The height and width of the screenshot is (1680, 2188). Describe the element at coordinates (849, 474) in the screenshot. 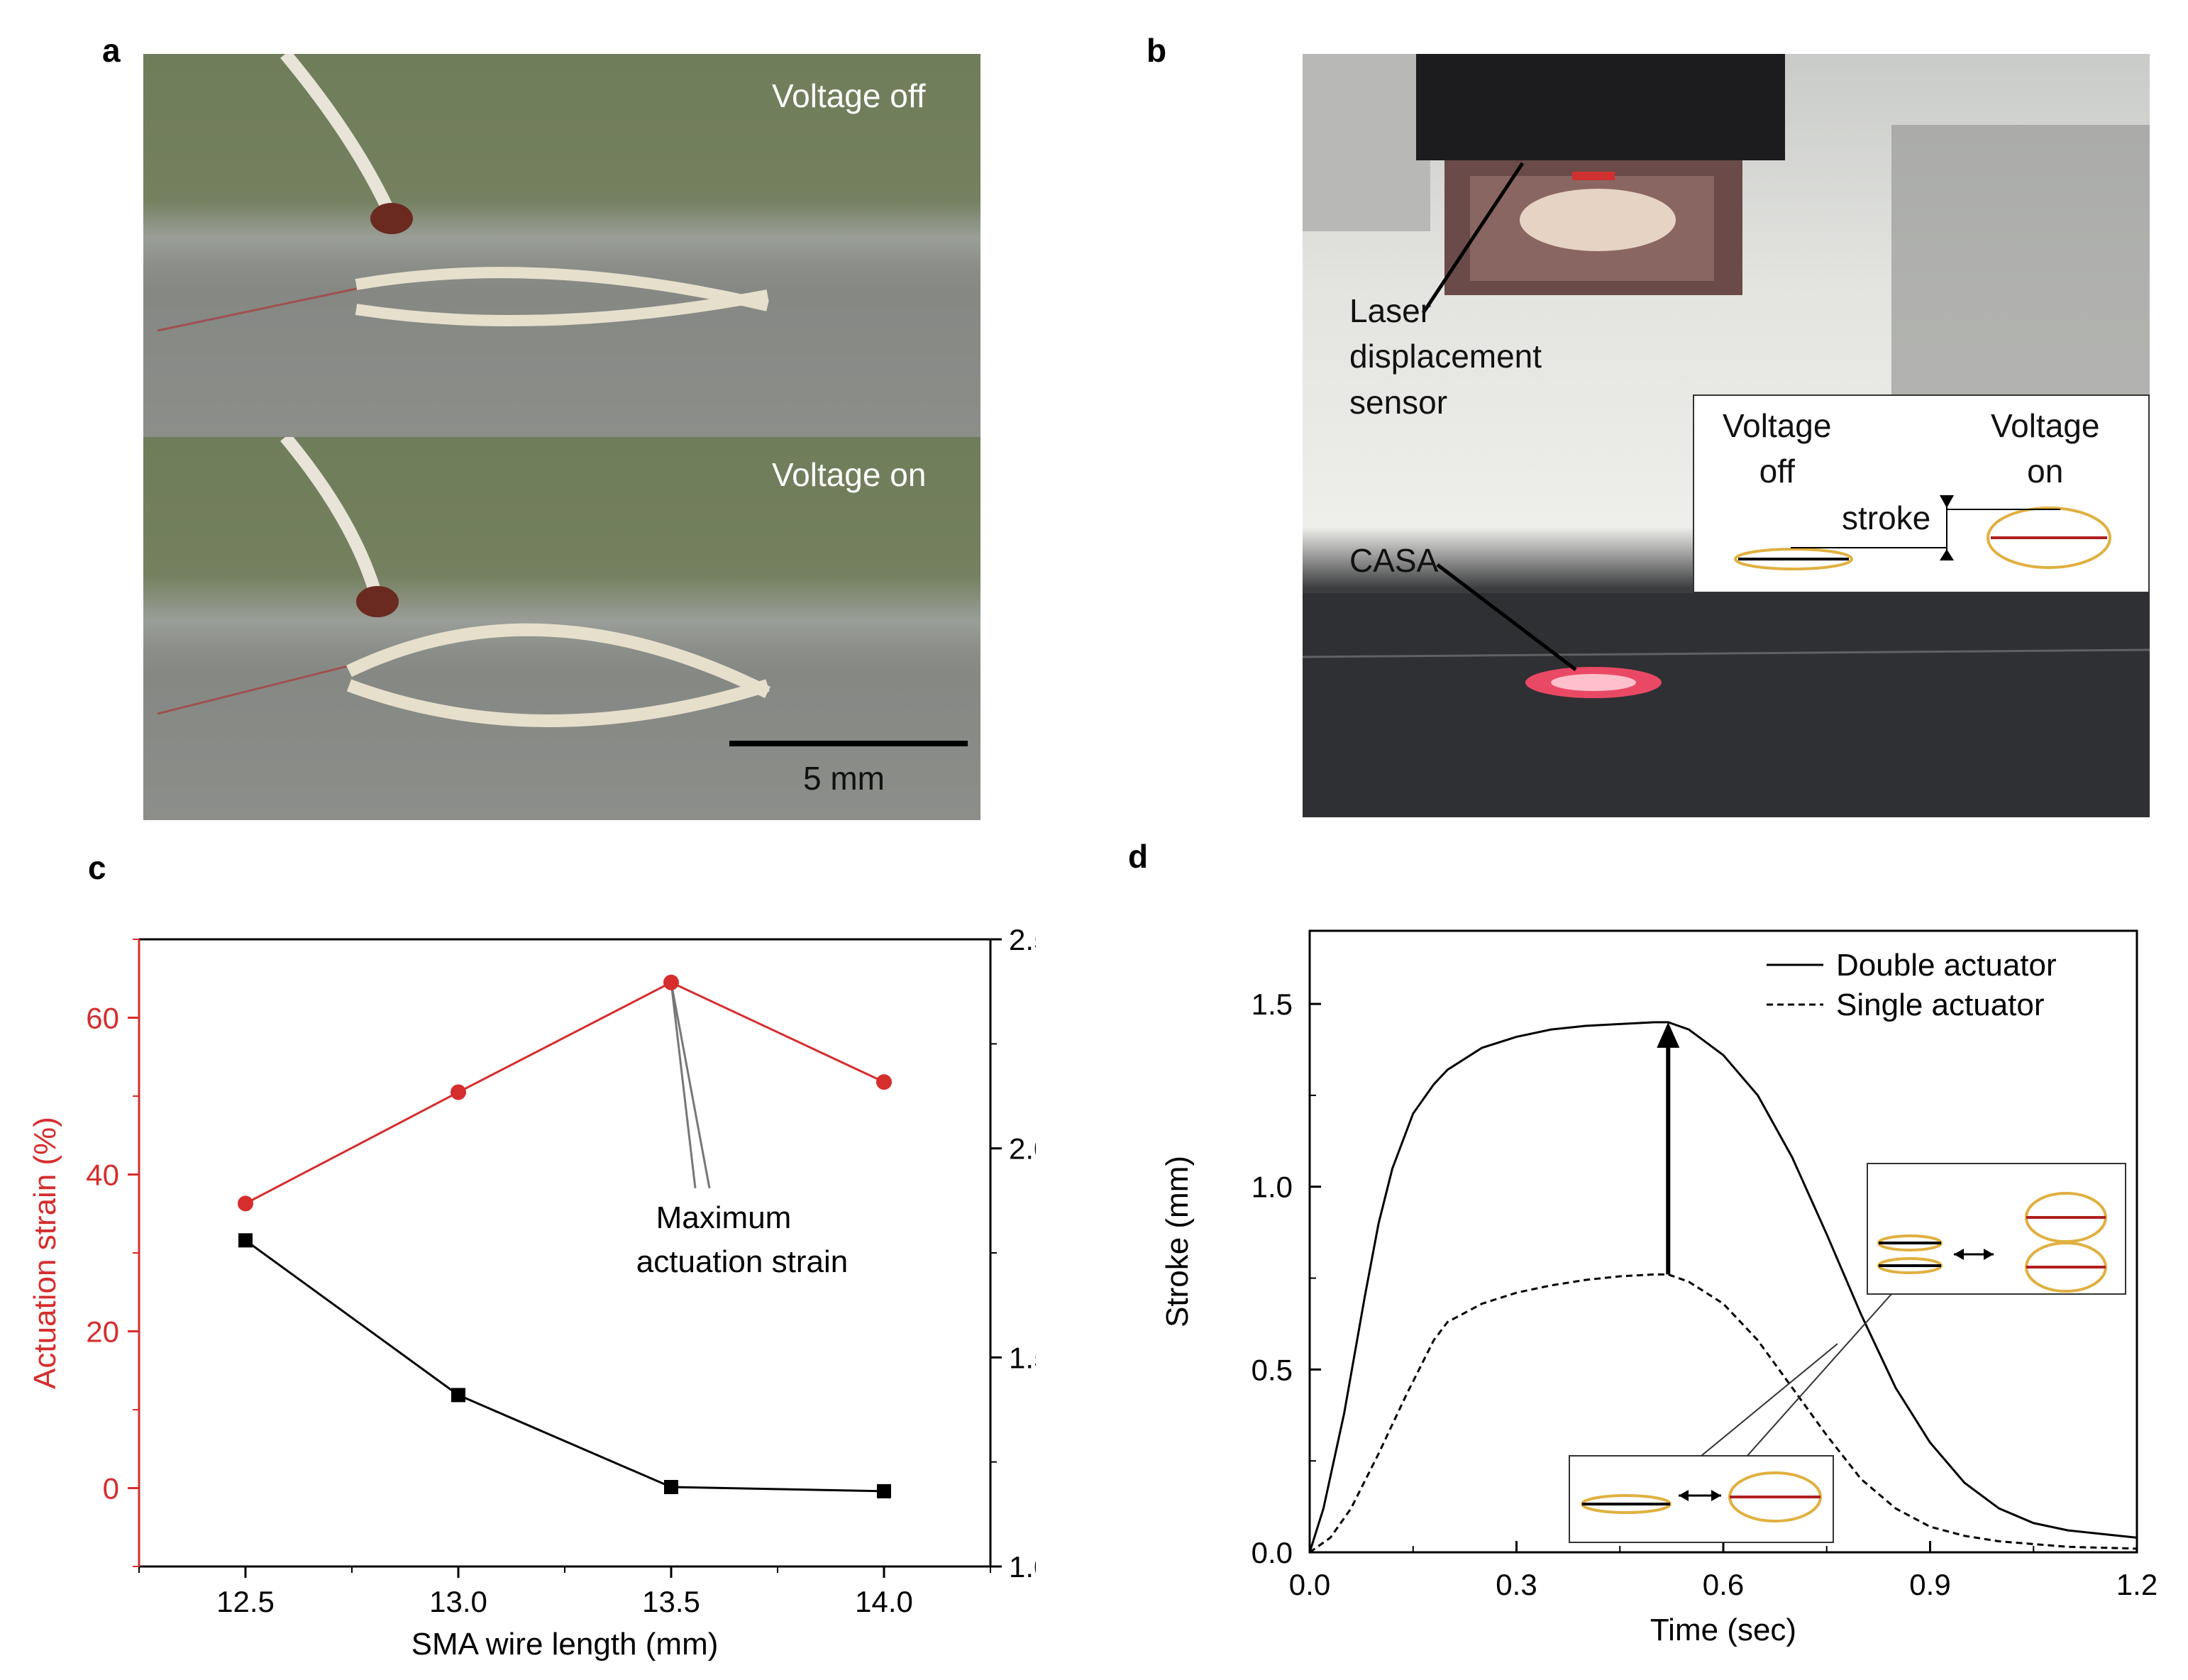

I see `label-voltage-on: Voltage on` at that location.